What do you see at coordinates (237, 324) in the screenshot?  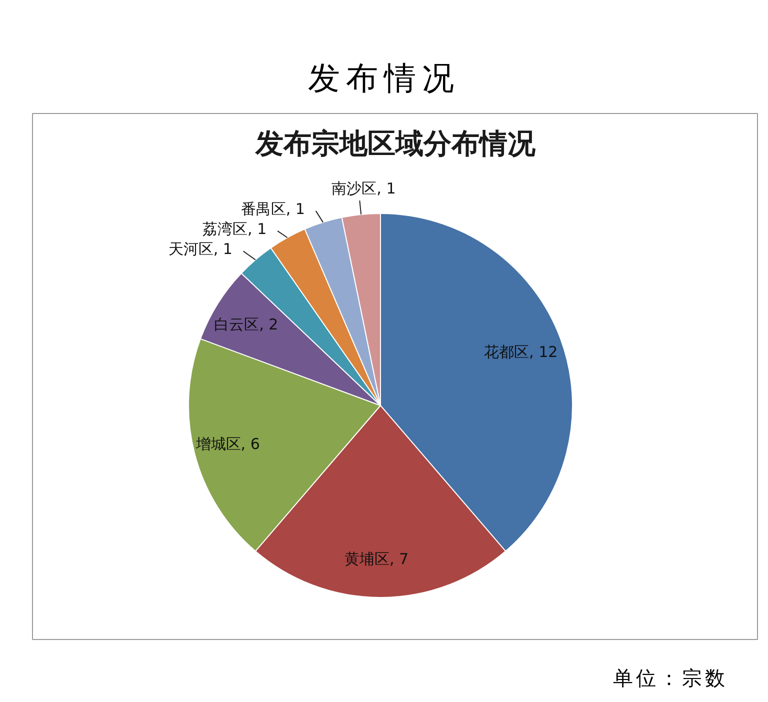 I see `slice-label: 白云区` at bounding box center [237, 324].